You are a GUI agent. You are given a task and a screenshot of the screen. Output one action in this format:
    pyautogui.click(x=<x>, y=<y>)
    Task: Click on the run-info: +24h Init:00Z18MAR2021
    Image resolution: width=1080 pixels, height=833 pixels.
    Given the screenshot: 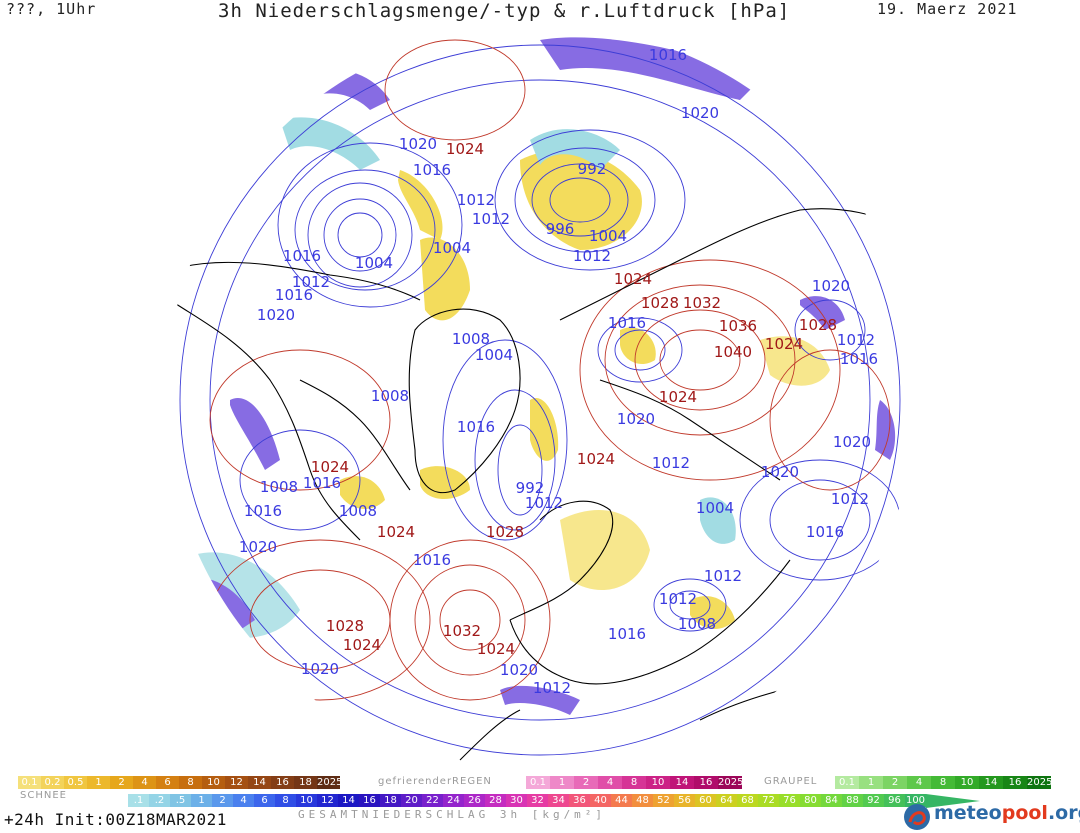 What is the action you would take?
    pyautogui.click(x=115, y=819)
    